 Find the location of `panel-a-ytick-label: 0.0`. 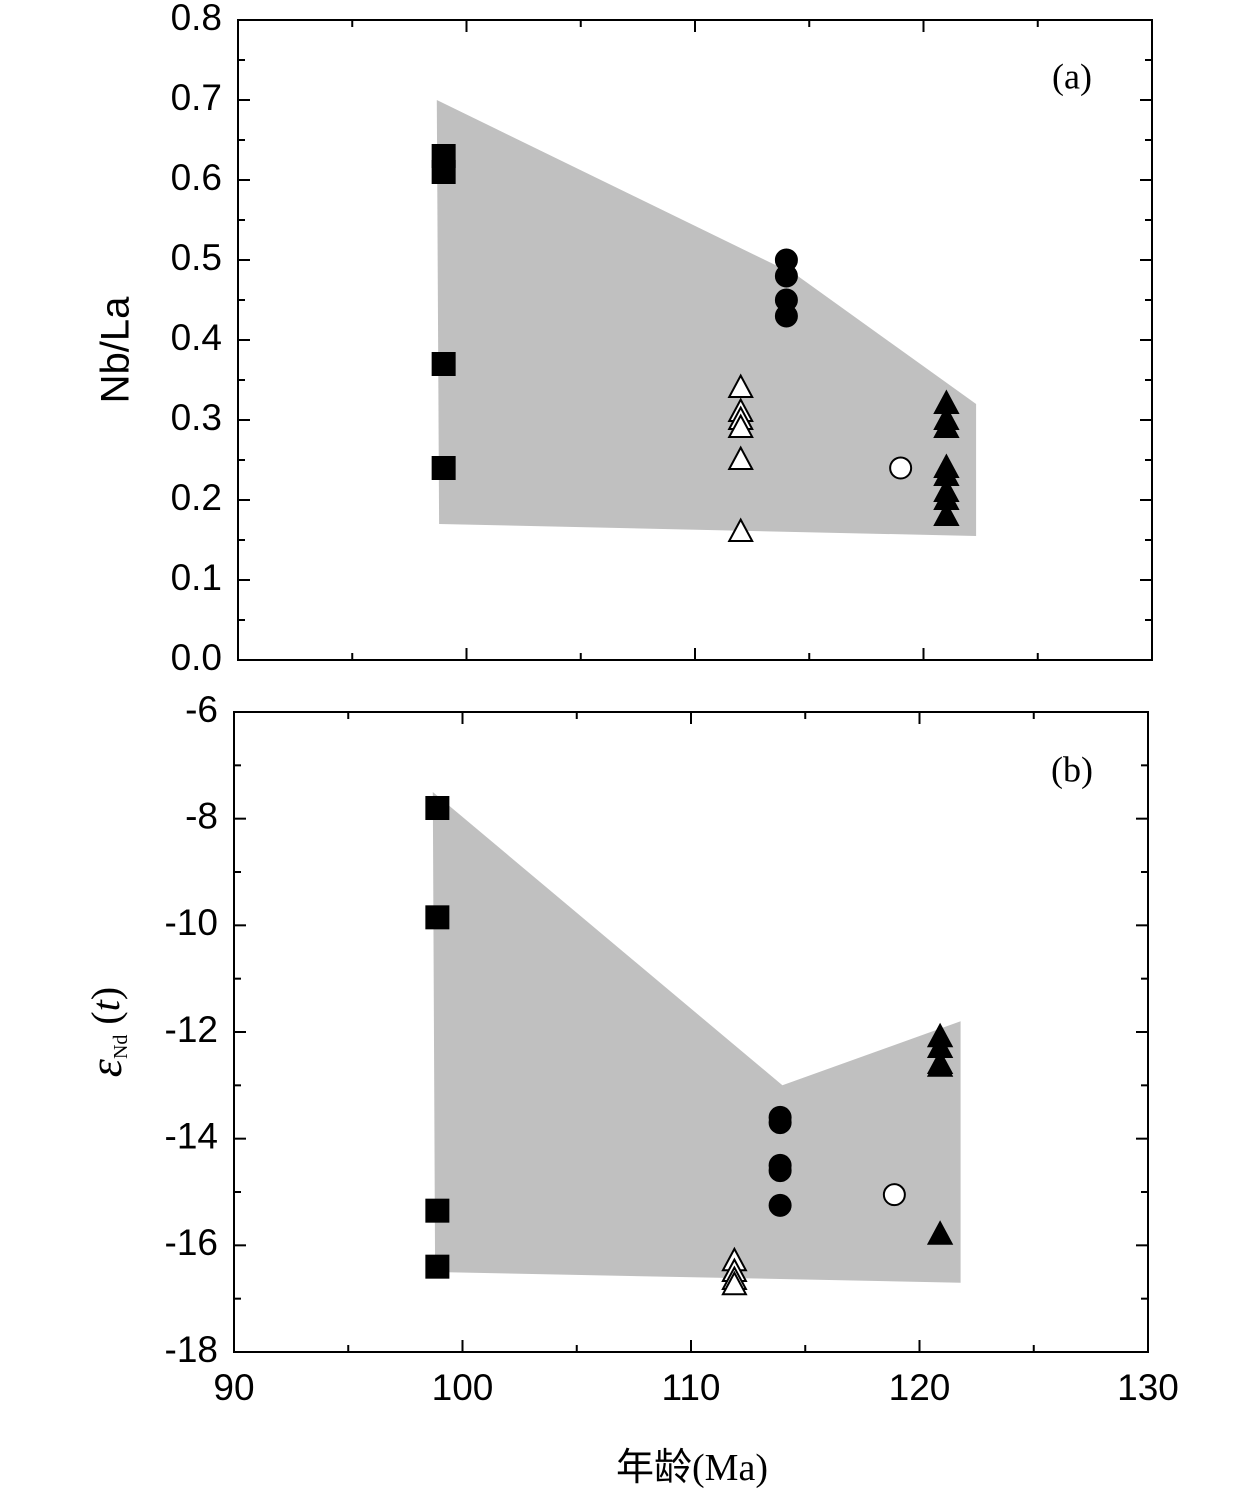

panel-a-ytick-label: 0.0 is located at coordinates (196, 657).